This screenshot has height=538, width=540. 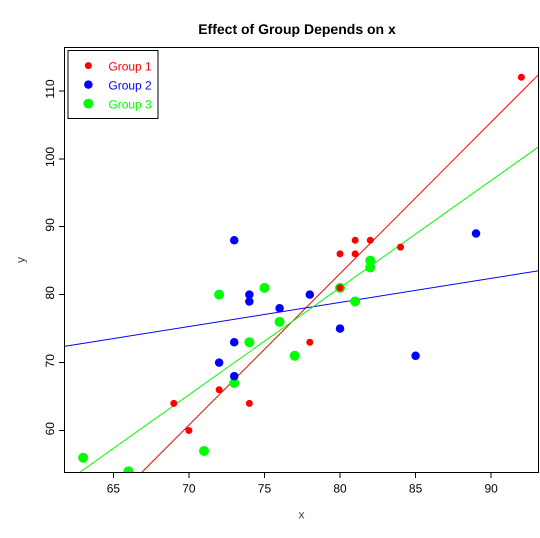 I want to click on y-tick-label: 70, so click(x=50, y=361).